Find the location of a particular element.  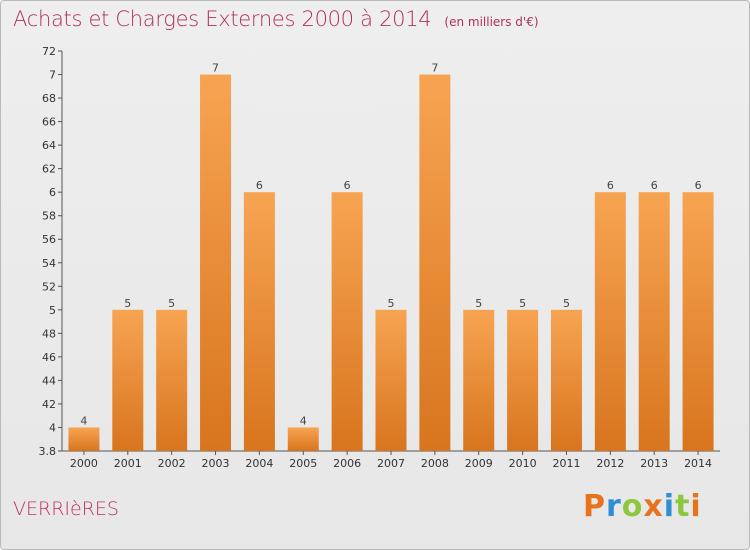

x-tick-label: 2002 is located at coordinates (172, 463).